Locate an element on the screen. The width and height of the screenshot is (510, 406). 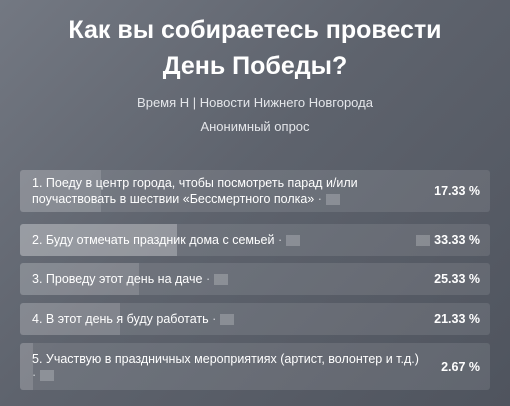
poll-option-4: 4. В этот день я буду работать · 21.33 % is located at coordinates (255, 319).